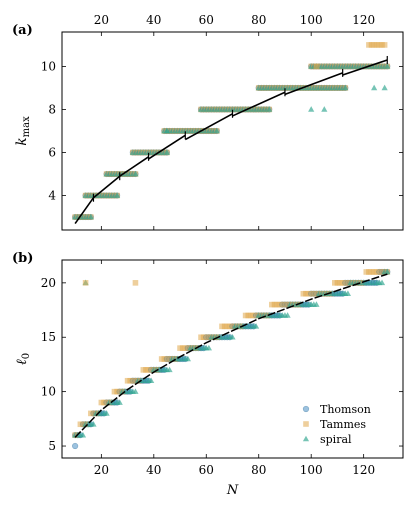 This screenshot has height=510, width=415. What do you see at coordinates (26, 126) in the screenshot?
I see `y-axis-label-sub: max` at bounding box center [26, 126].